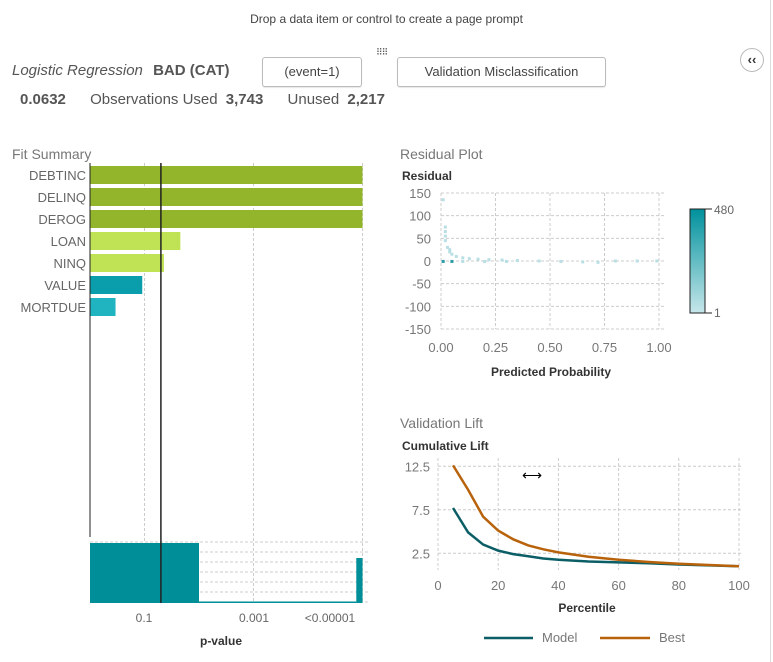 This screenshot has width=773, height=662. I want to click on fit-tick: 0.001, so click(254, 618).